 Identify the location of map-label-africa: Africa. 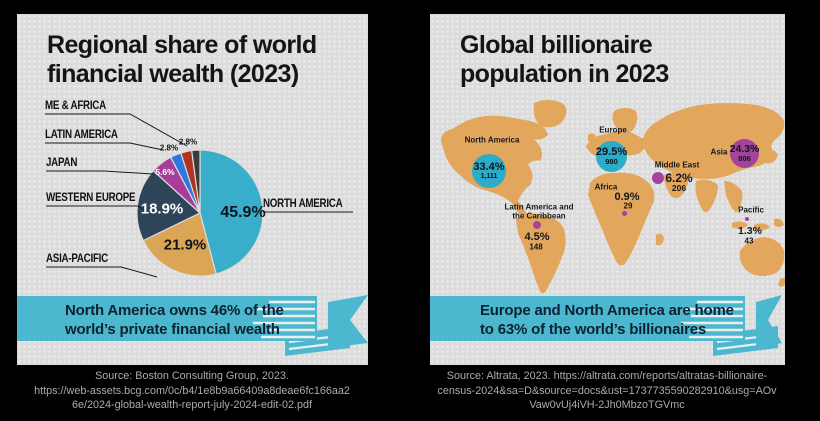
(606, 187).